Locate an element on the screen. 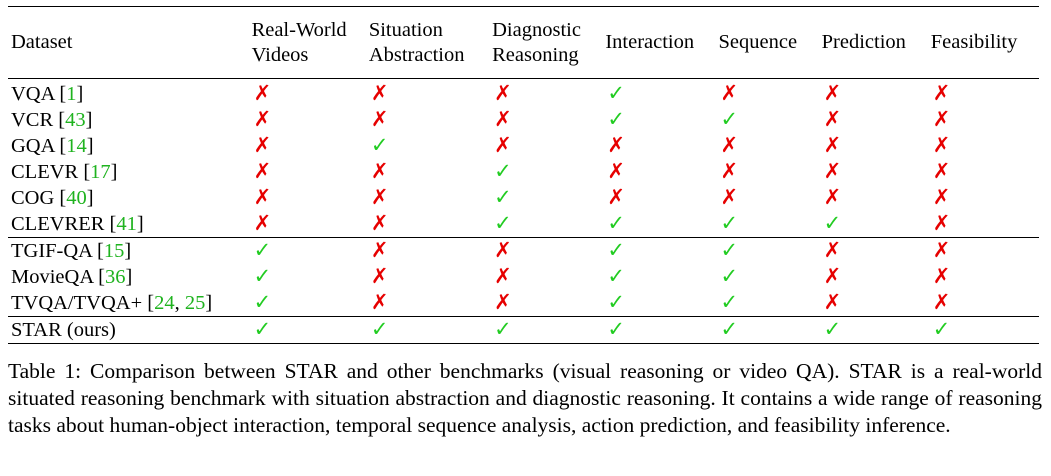 The image size is (1051, 476). column-header-label: Prediction is located at coordinates (863, 42).